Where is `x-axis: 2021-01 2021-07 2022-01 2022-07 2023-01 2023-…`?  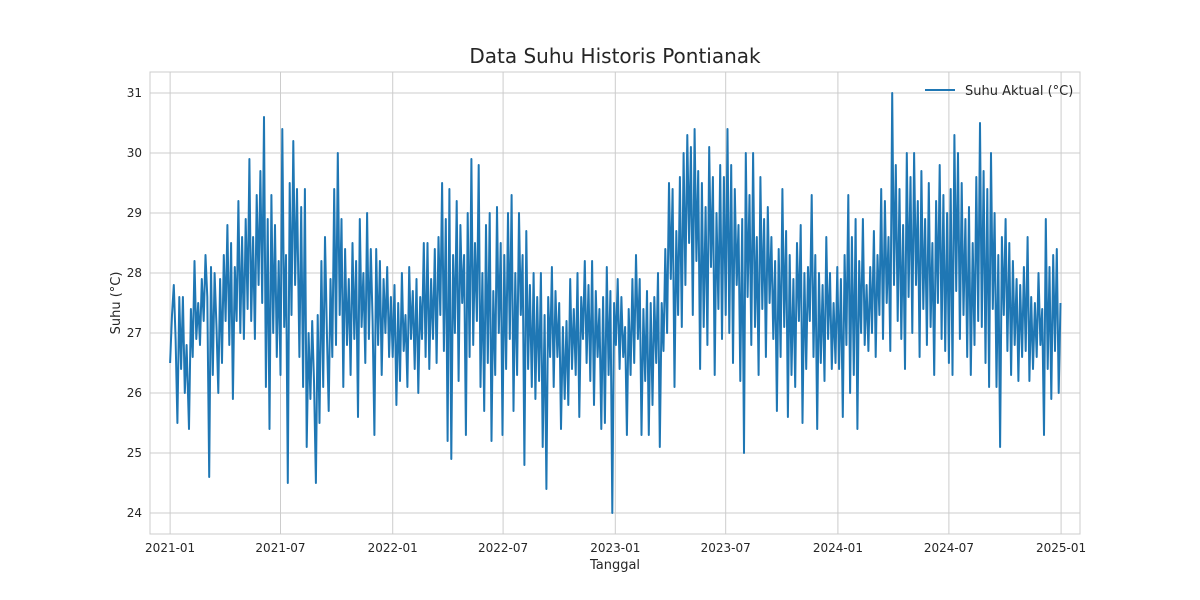 x-axis: 2021-01 2021-07 2022-01 2022-07 2023-01 2023-… is located at coordinates (615, 548).